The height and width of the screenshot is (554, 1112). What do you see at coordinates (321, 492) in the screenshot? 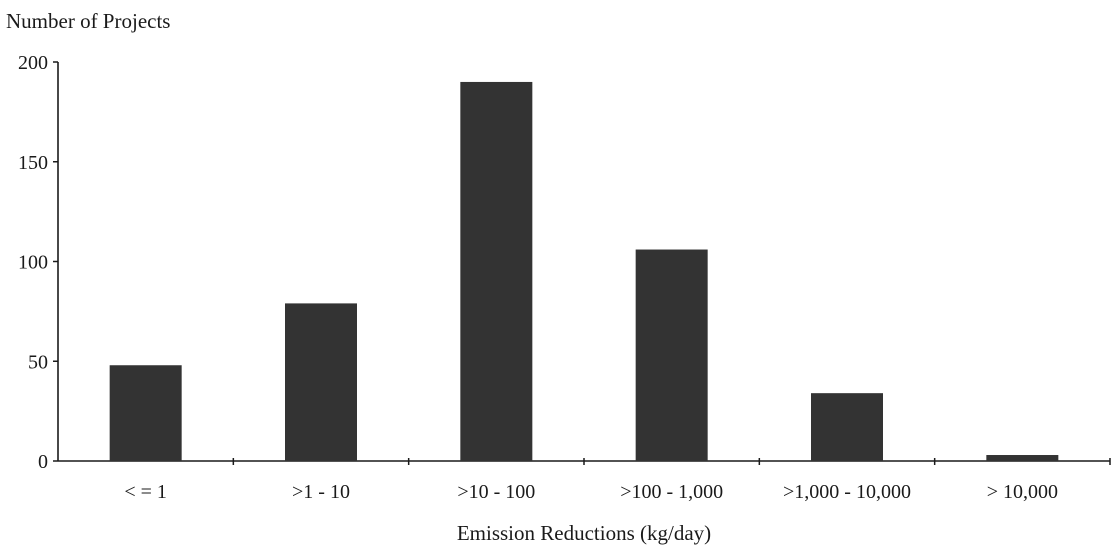
I see `x-tick-label: >1 - 10` at bounding box center [321, 492].